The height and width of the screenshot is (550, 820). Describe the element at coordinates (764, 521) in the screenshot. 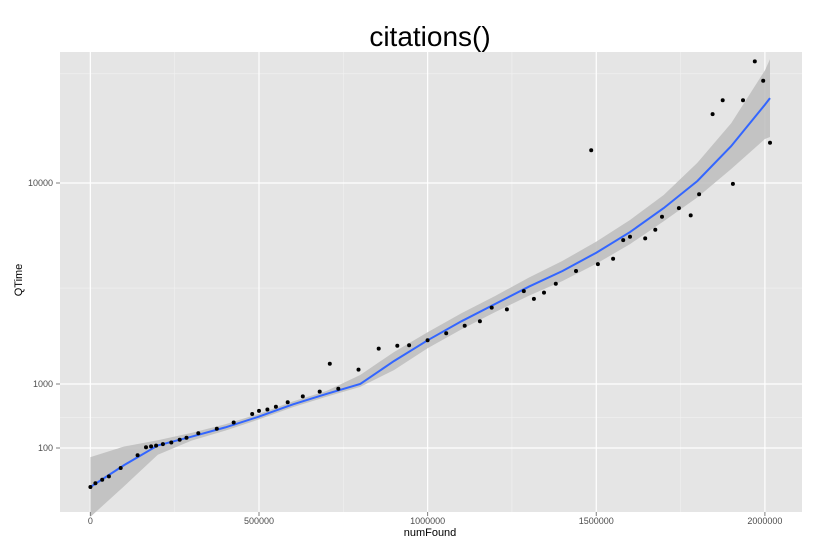

I see `x-tick-label: 2000000` at that location.